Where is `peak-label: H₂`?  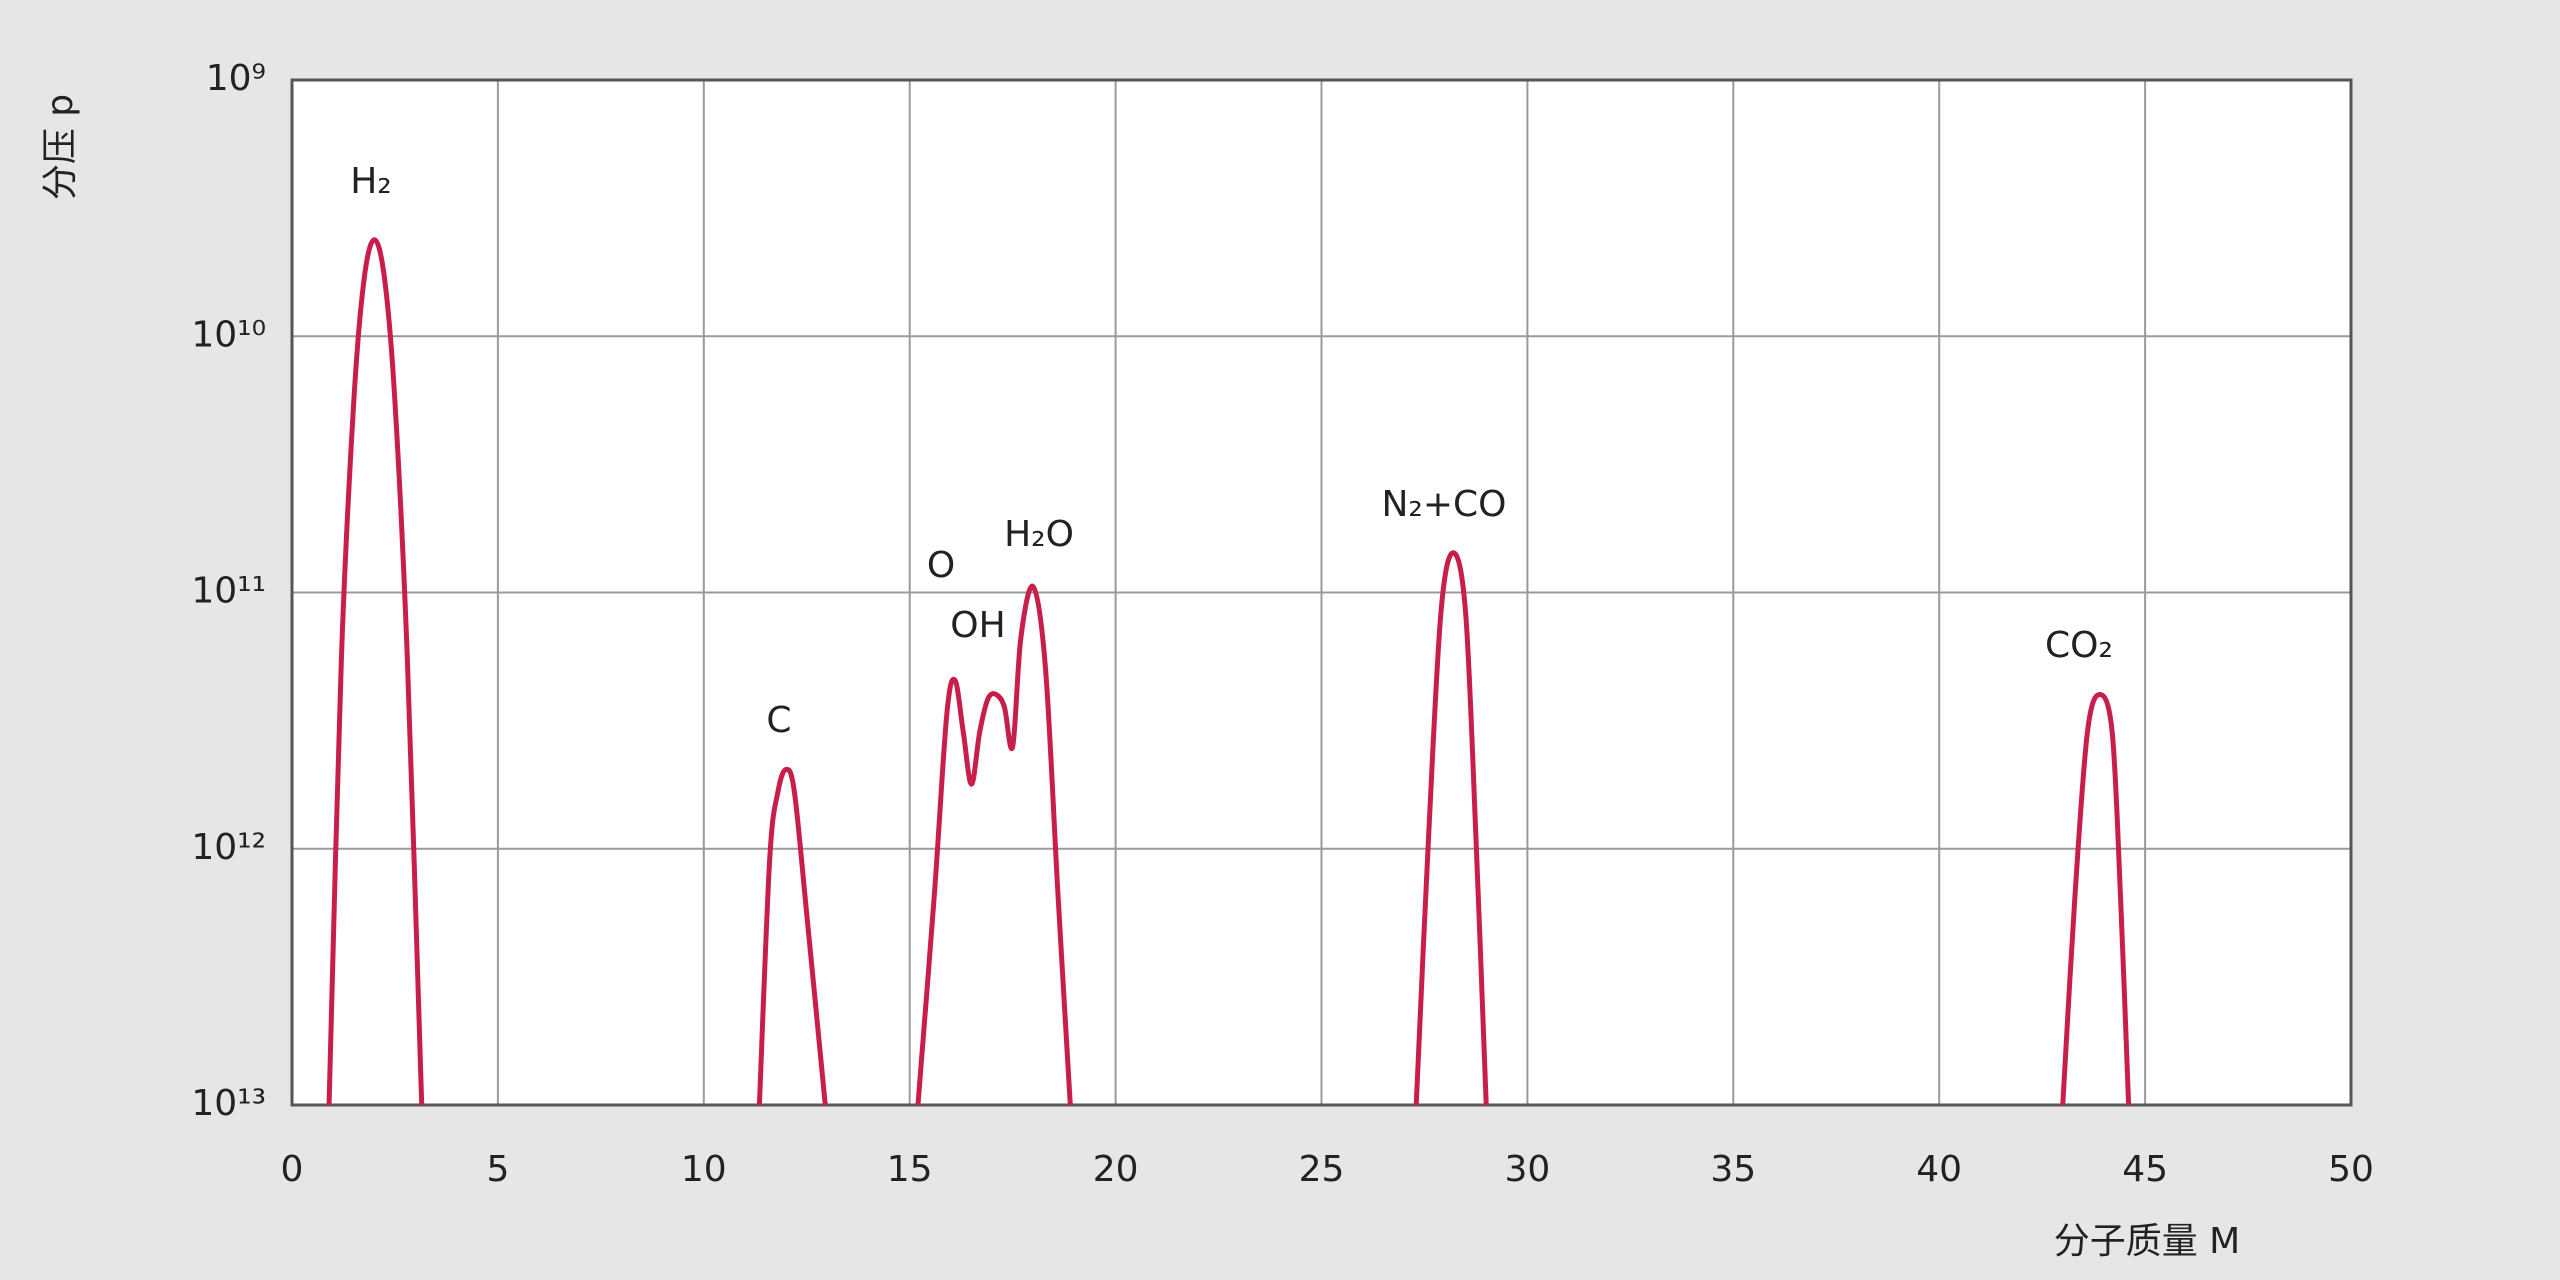
peak-label: H₂ is located at coordinates (371, 181).